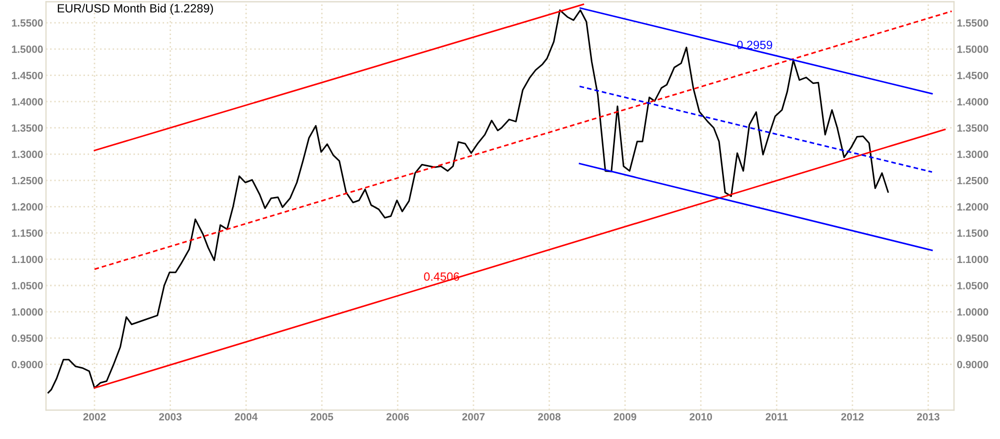 This screenshot has height=439, width=1000. What do you see at coordinates (972, 260) in the screenshot?
I see `y2-tick-label: 1.1000` at bounding box center [972, 260].